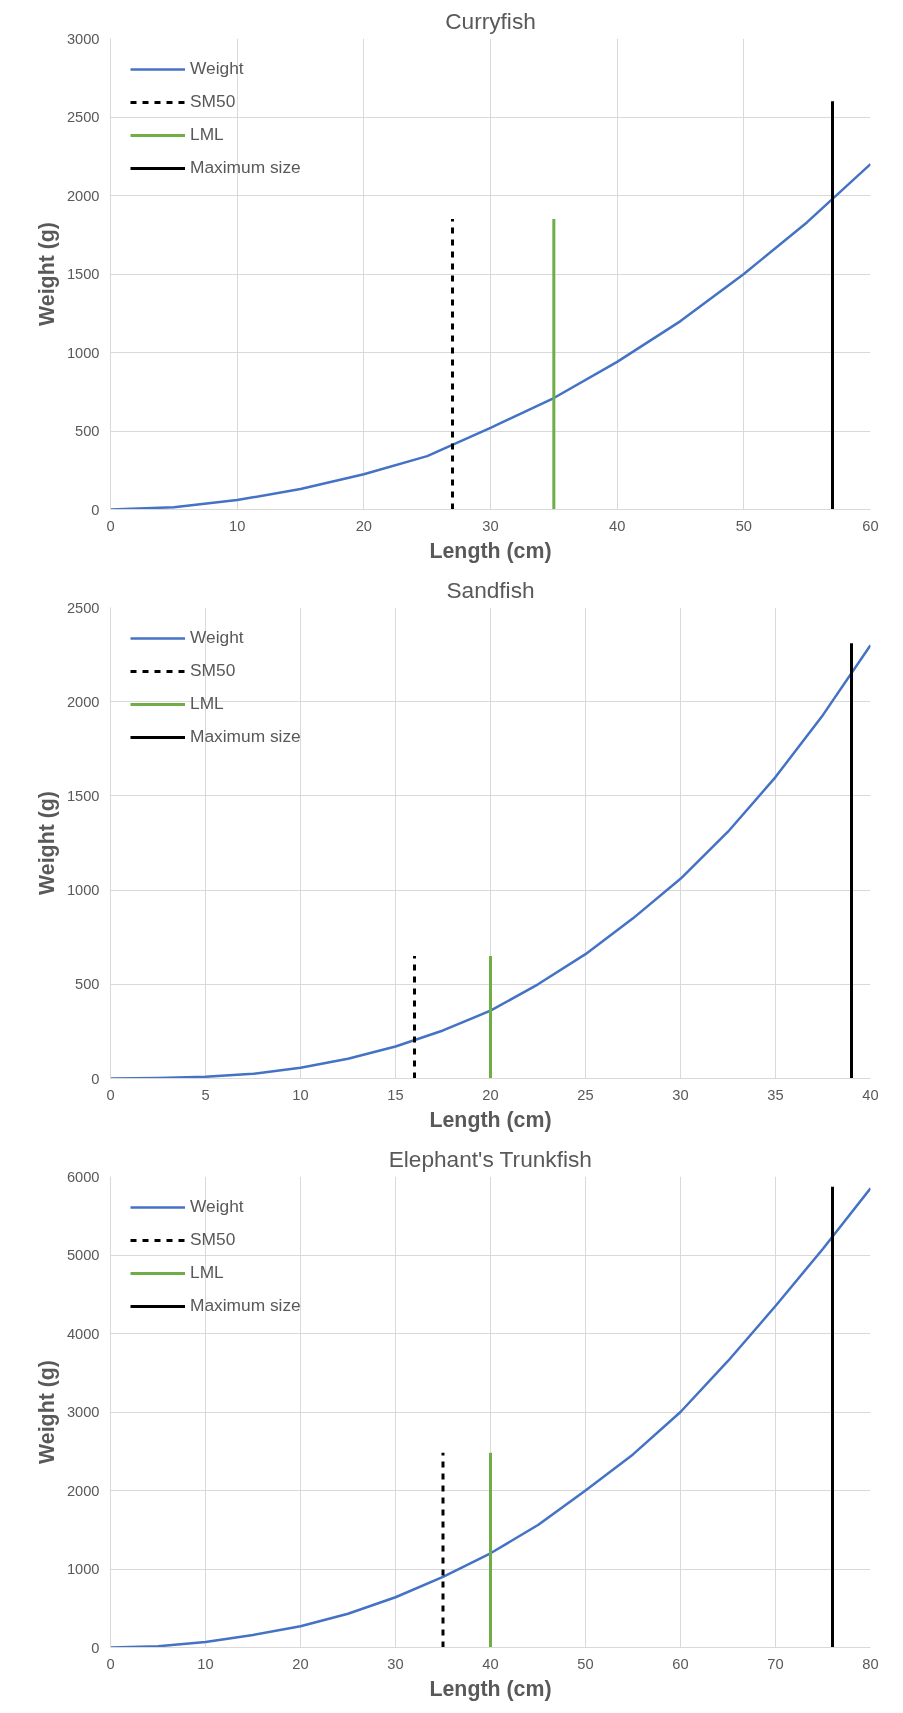 Image resolution: width=903 pixels, height=1713 pixels. What do you see at coordinates (585, 1094) in the screenshot?
I see `x-tick-label: 25` at bounding box center [585, 1094].